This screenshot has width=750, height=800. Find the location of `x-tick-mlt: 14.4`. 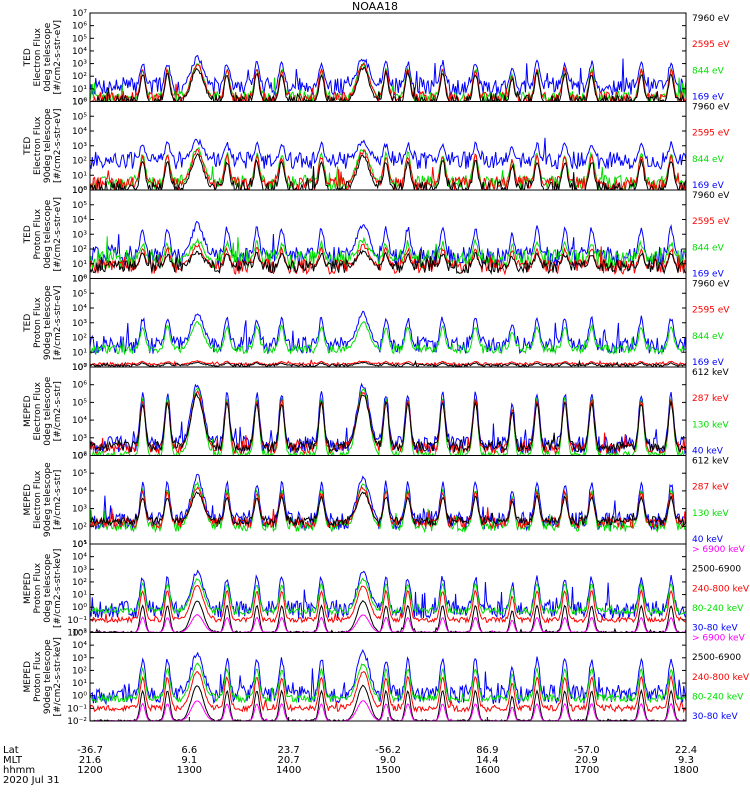

x-tick-mlt: 14.4 is located at coordinates (487, 760).